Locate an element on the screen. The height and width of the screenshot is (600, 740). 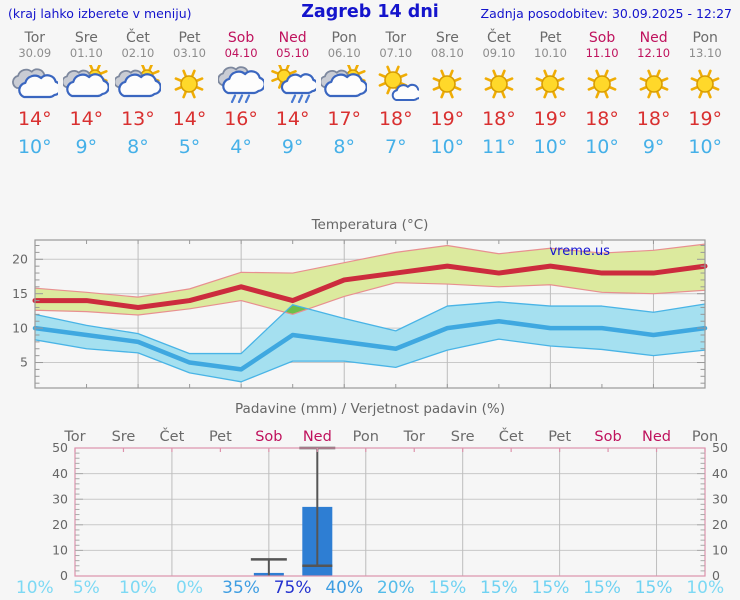
forecast-day-2: Sre 01.10 14° 9° is located at coordinates (87, 94).